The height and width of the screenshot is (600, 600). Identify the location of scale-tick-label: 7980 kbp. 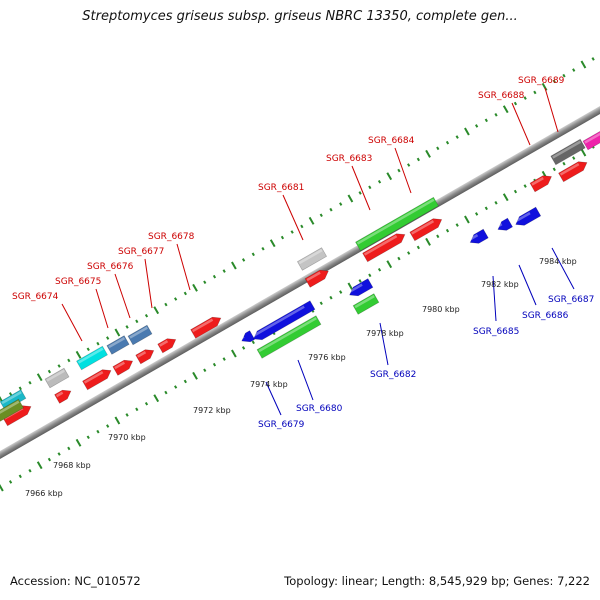
(441, 309).